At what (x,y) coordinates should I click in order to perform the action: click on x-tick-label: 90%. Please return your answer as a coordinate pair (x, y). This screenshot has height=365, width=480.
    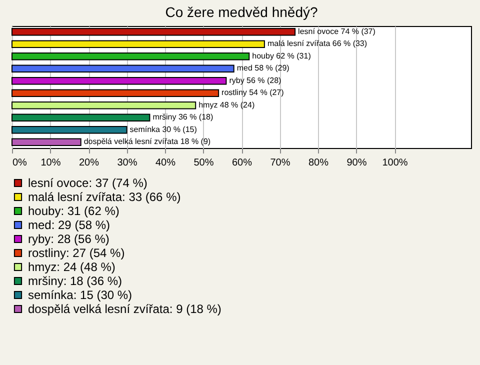
    Looking at the image, I should click on (356, 163).